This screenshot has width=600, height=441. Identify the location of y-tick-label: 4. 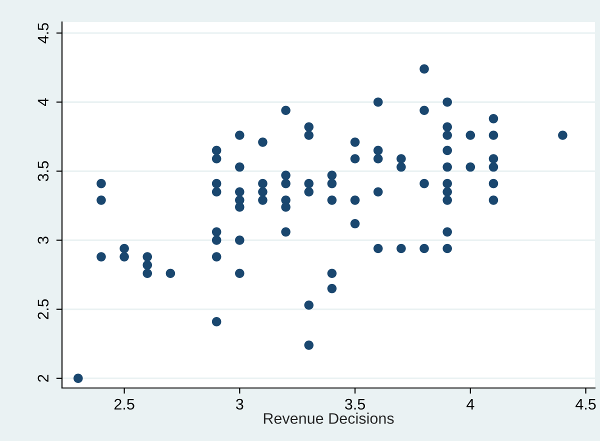
(43, 102).